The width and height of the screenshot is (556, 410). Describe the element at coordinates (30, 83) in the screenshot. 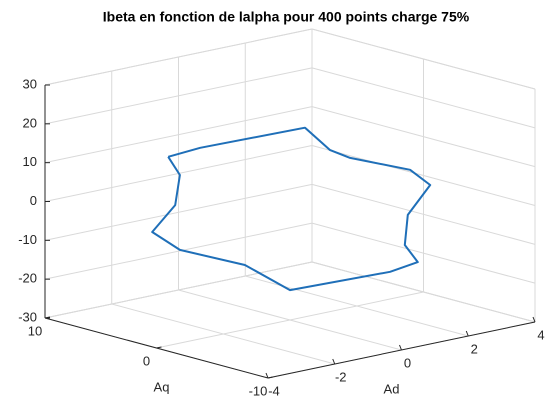

I see `z-tick-label: 30` at that location.